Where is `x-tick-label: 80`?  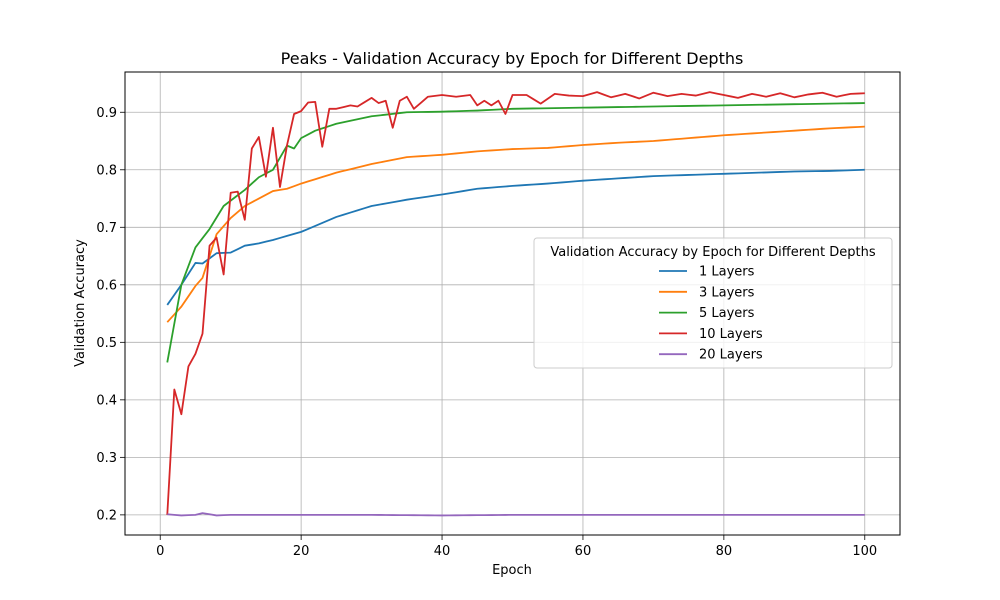
x-tick-label: 80 is located at coordinates (724, 551).